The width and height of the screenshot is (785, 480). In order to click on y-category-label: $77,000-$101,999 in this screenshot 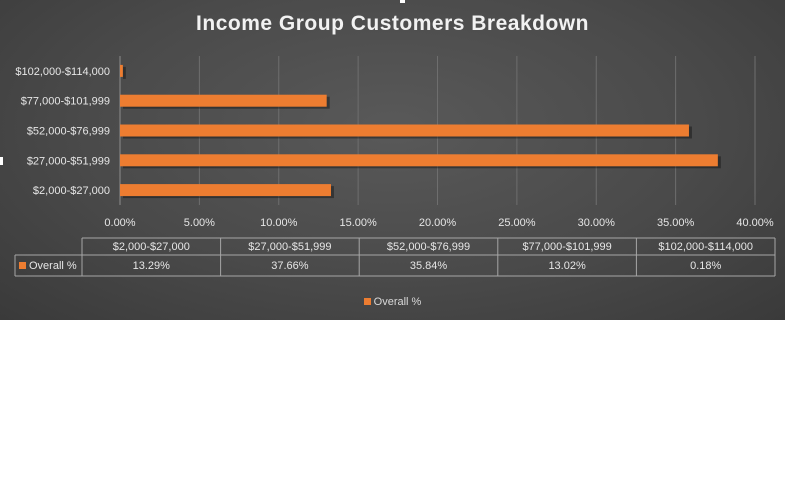, I will do `click(65, 102)`.